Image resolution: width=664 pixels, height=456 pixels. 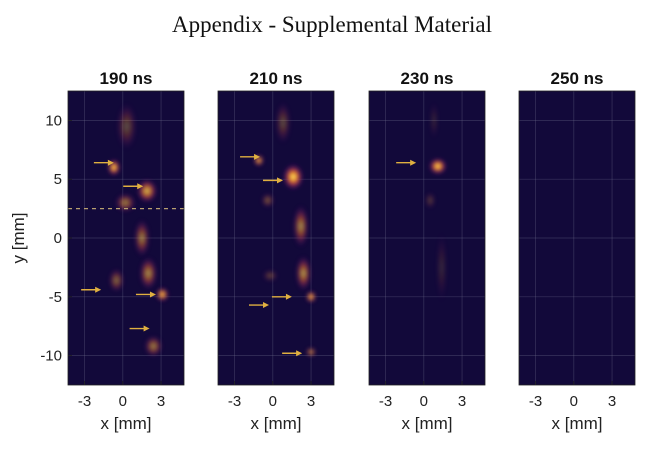 I want to click on panel-3: 230 ns -3 0 3 x [mm], so click(x=427, y=251).